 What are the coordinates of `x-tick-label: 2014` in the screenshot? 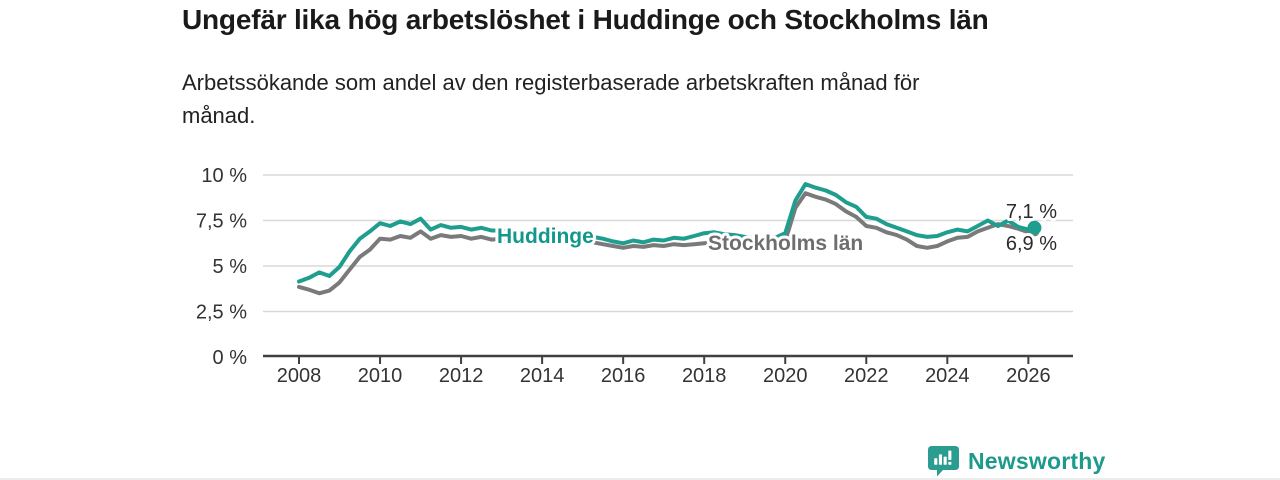 It's located at (542, 376).